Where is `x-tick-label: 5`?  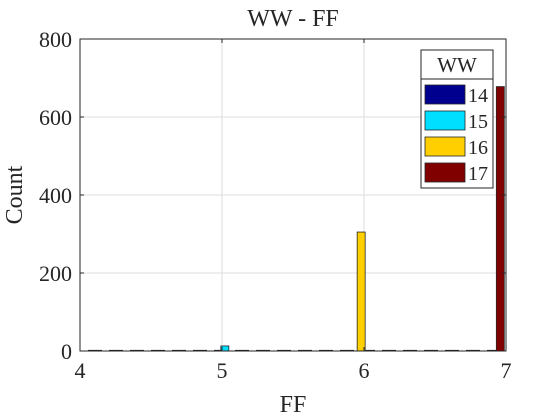 x-tick-label: 5 is located at coordinates (222, 370).